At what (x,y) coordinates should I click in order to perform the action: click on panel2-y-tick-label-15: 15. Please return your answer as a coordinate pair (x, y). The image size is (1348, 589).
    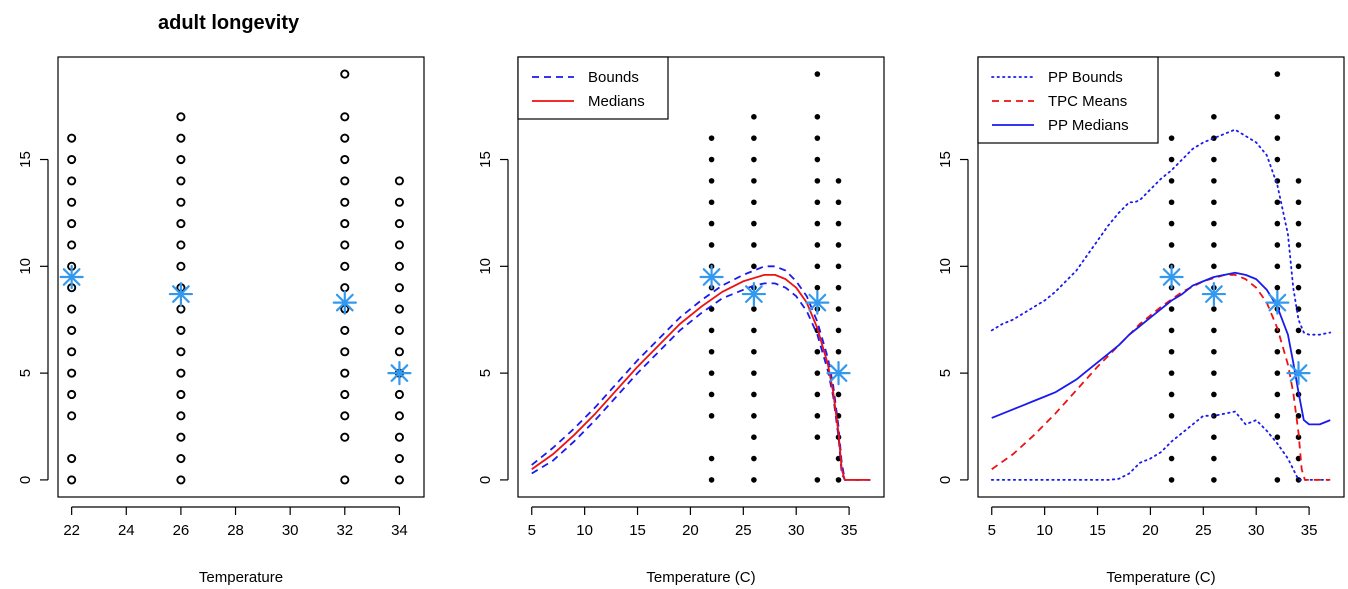
    Looking at the image, I should click on (485, 159).